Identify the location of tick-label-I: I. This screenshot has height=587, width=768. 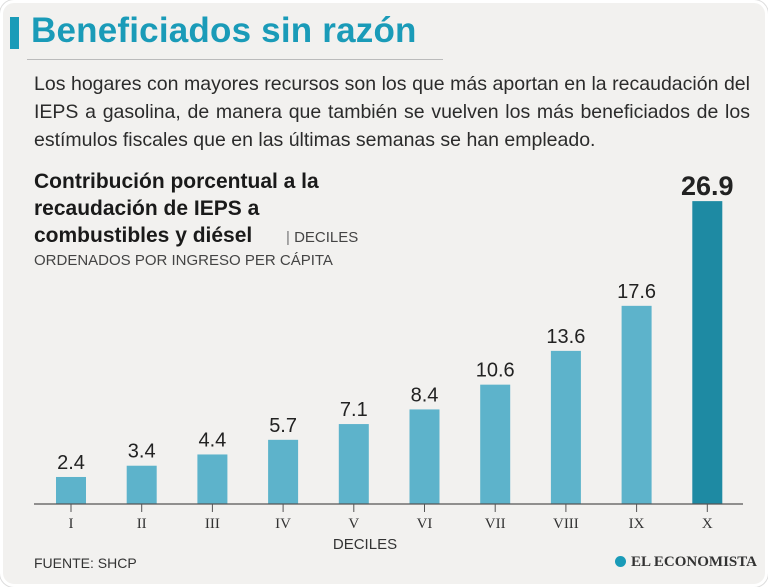
(71, 524).